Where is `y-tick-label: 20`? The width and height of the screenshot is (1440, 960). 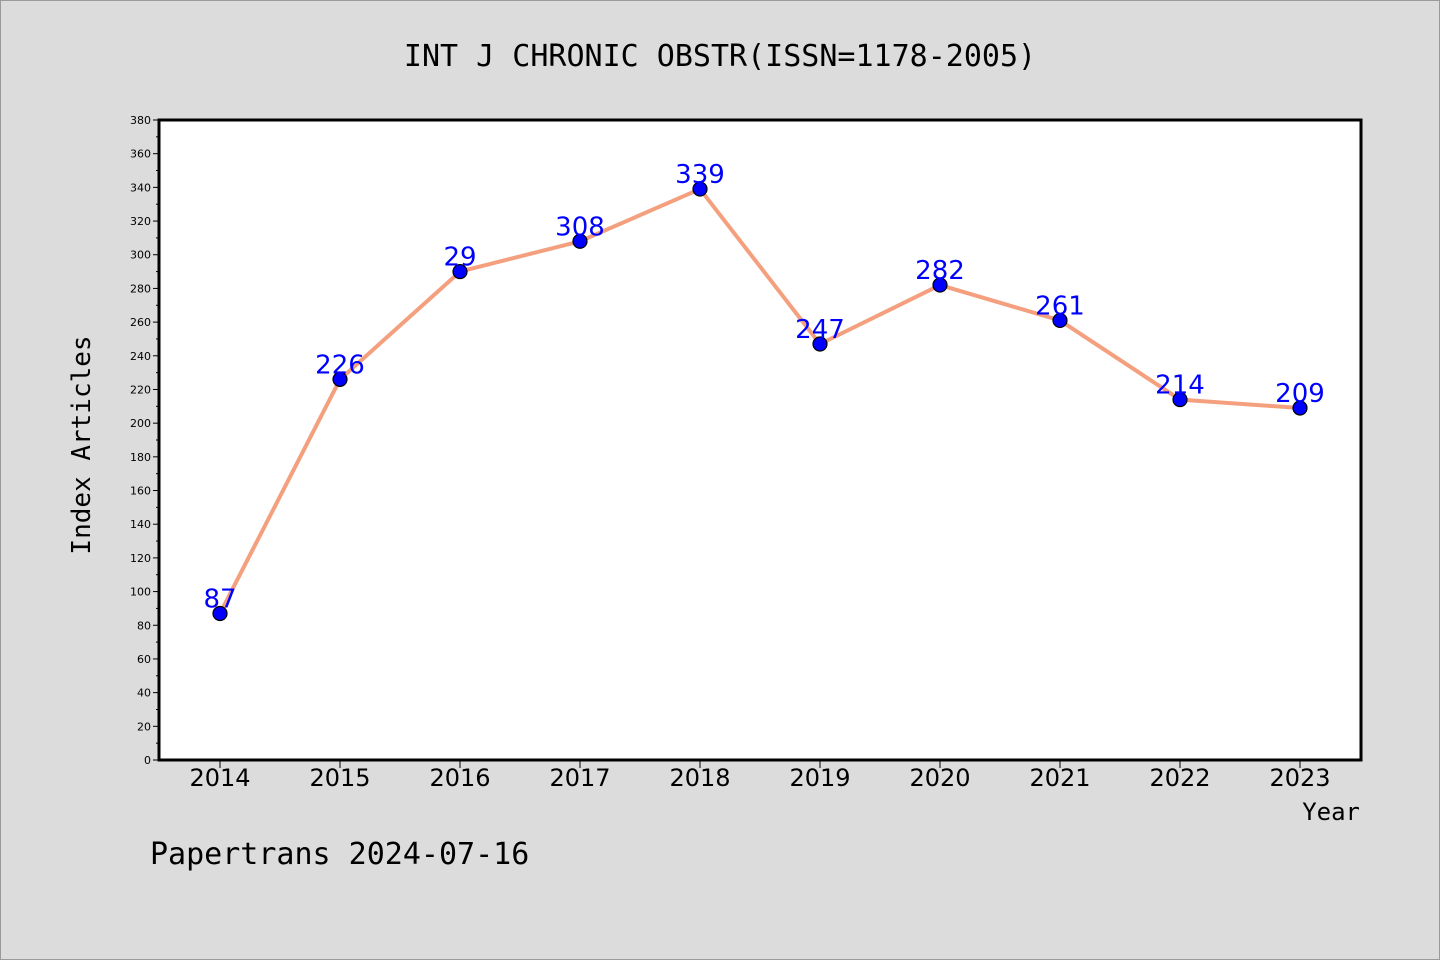
y-tick-label: 20 is located at coordinates (144, 726).